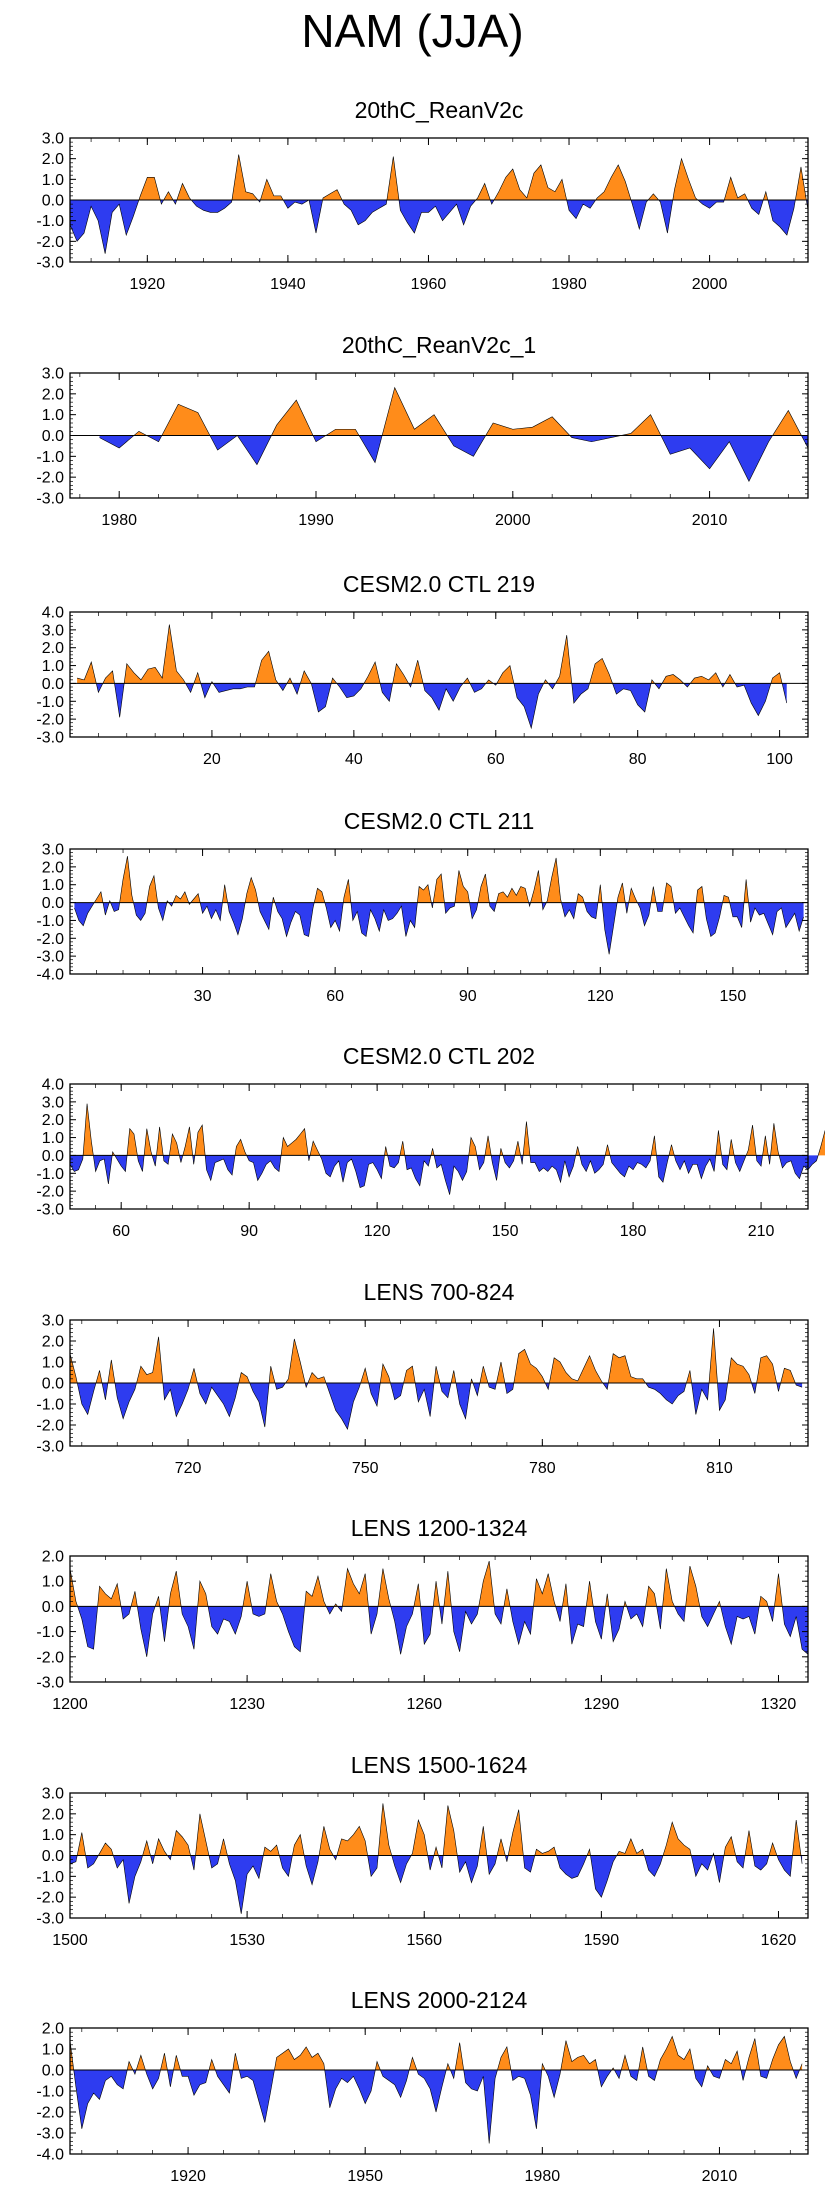 The image size is (825, 2200). Describe the element at coordinates (148, 284) in the screenshot. I see `x-tick-label: 1920` at that location.